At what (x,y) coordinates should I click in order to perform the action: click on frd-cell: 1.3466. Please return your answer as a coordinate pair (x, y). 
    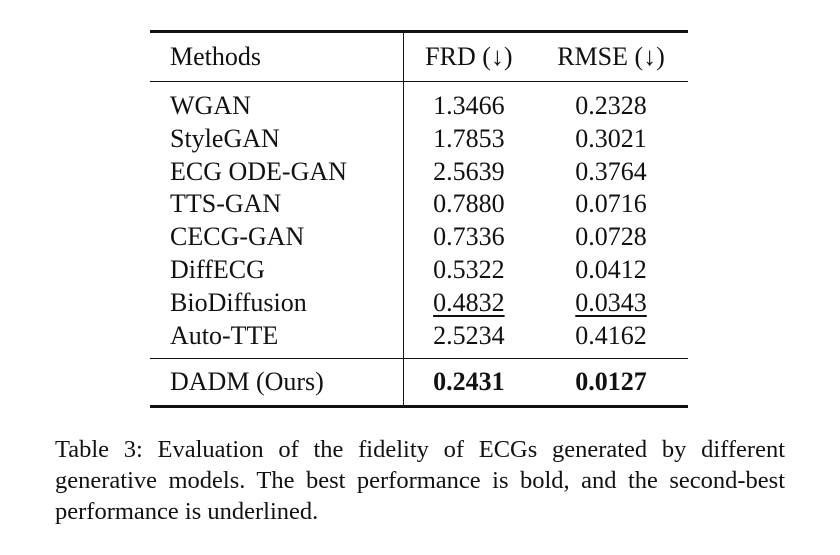
    Looking at the image, I should click on (469, 105).